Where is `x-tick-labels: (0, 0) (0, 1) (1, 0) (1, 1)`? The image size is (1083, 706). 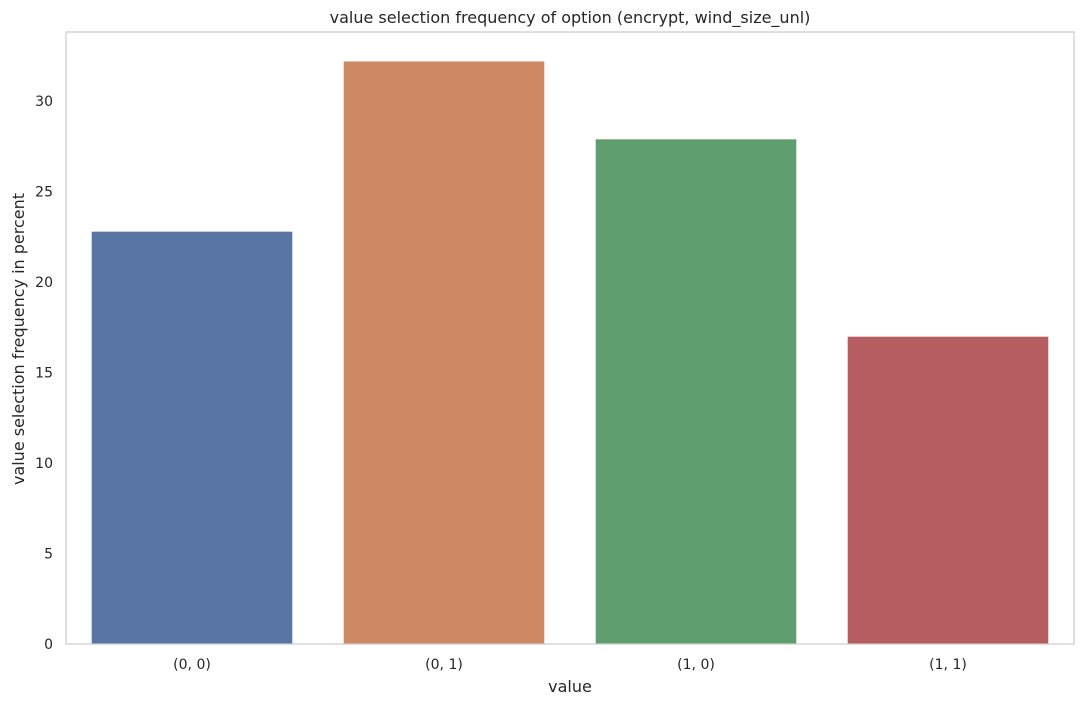
x-tick-labels: (0, 0) (0, 1) (1, 0) (1, 1) is located at coordinates (570, 665).